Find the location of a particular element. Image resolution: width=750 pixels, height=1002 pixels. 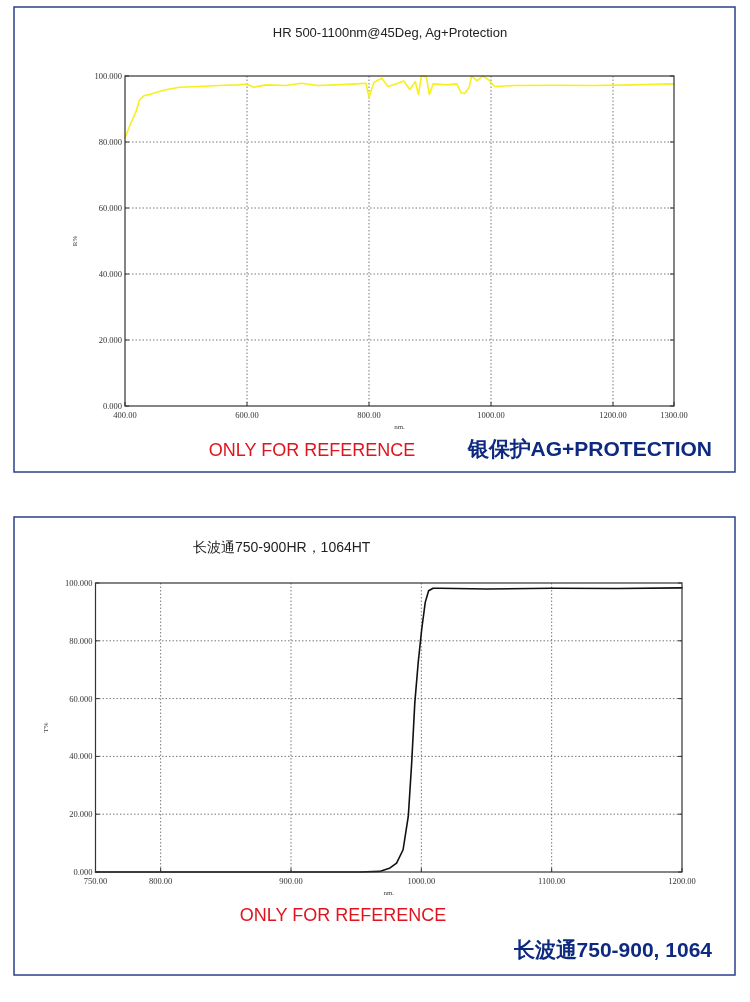

x-tick-label: 750.00 is located at coordinates (95, 881).